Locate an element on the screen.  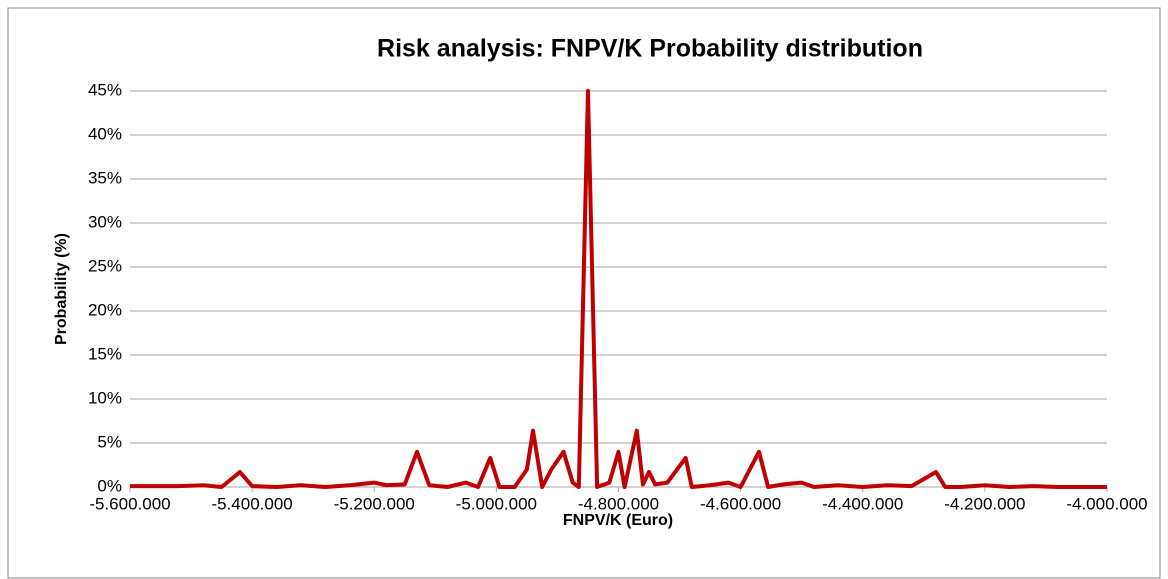
x-tick-label: -5.400.000 is located at coordinates (251, 503).